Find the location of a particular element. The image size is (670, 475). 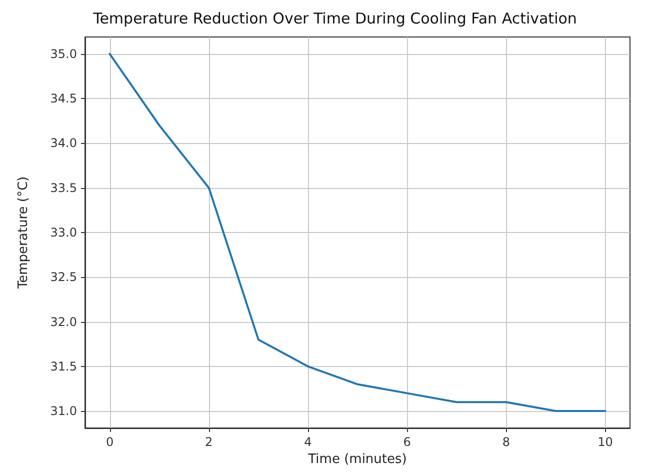

x-tick-label: 6 is located at coordinates (407, 442).